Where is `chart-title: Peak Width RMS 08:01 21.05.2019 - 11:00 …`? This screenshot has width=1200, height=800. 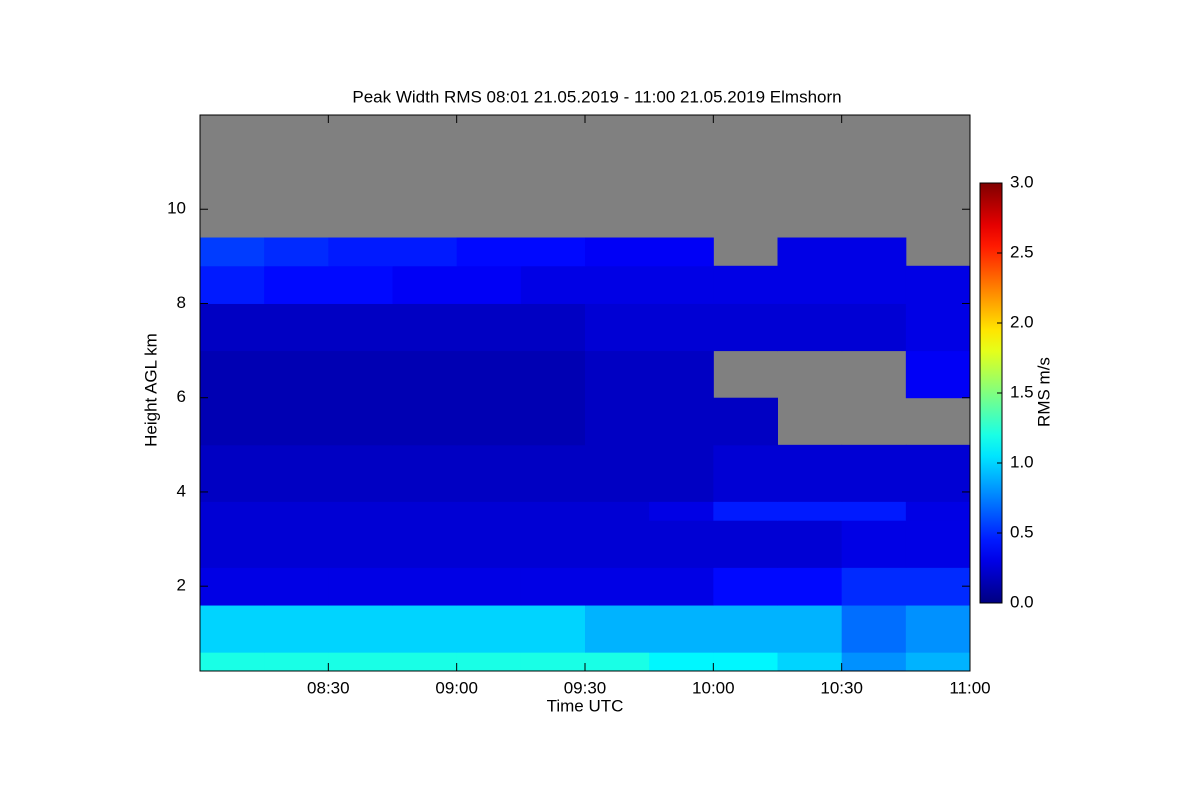
chart-title: Peak Width RMS 08:01 21.05.2019 - 11:00 … is located at coordinates (596, 96).